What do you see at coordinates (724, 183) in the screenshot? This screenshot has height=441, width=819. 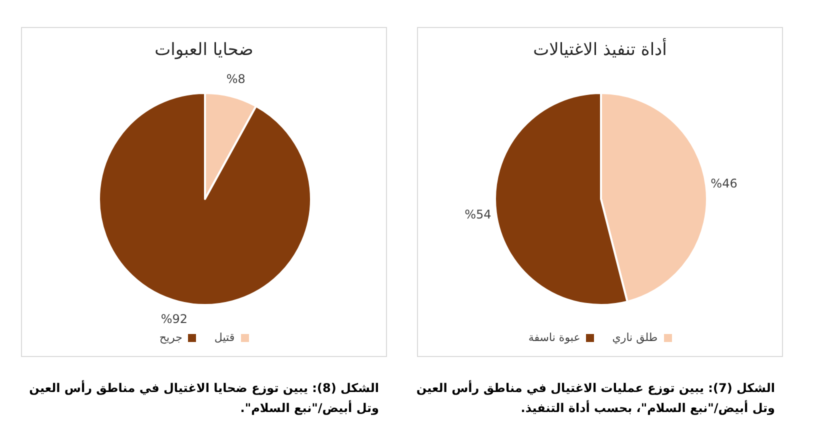 I see `data-label: %46` at bounding box center [724, 183].